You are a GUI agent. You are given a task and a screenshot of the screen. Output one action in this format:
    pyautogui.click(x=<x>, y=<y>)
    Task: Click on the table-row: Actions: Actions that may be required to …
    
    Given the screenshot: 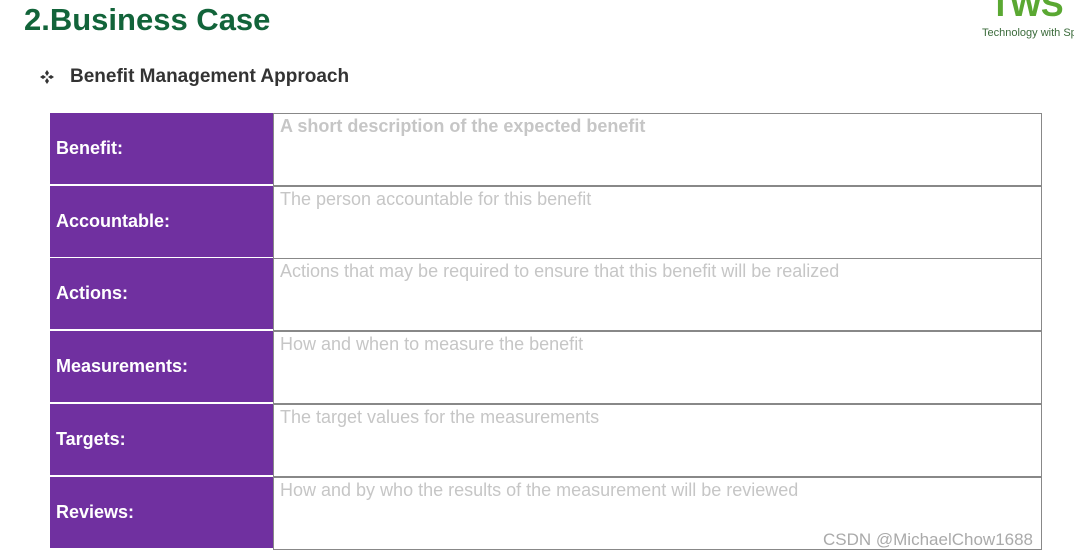 What is the action you would take?
    pyautogui.click(x=546, y=295)
    